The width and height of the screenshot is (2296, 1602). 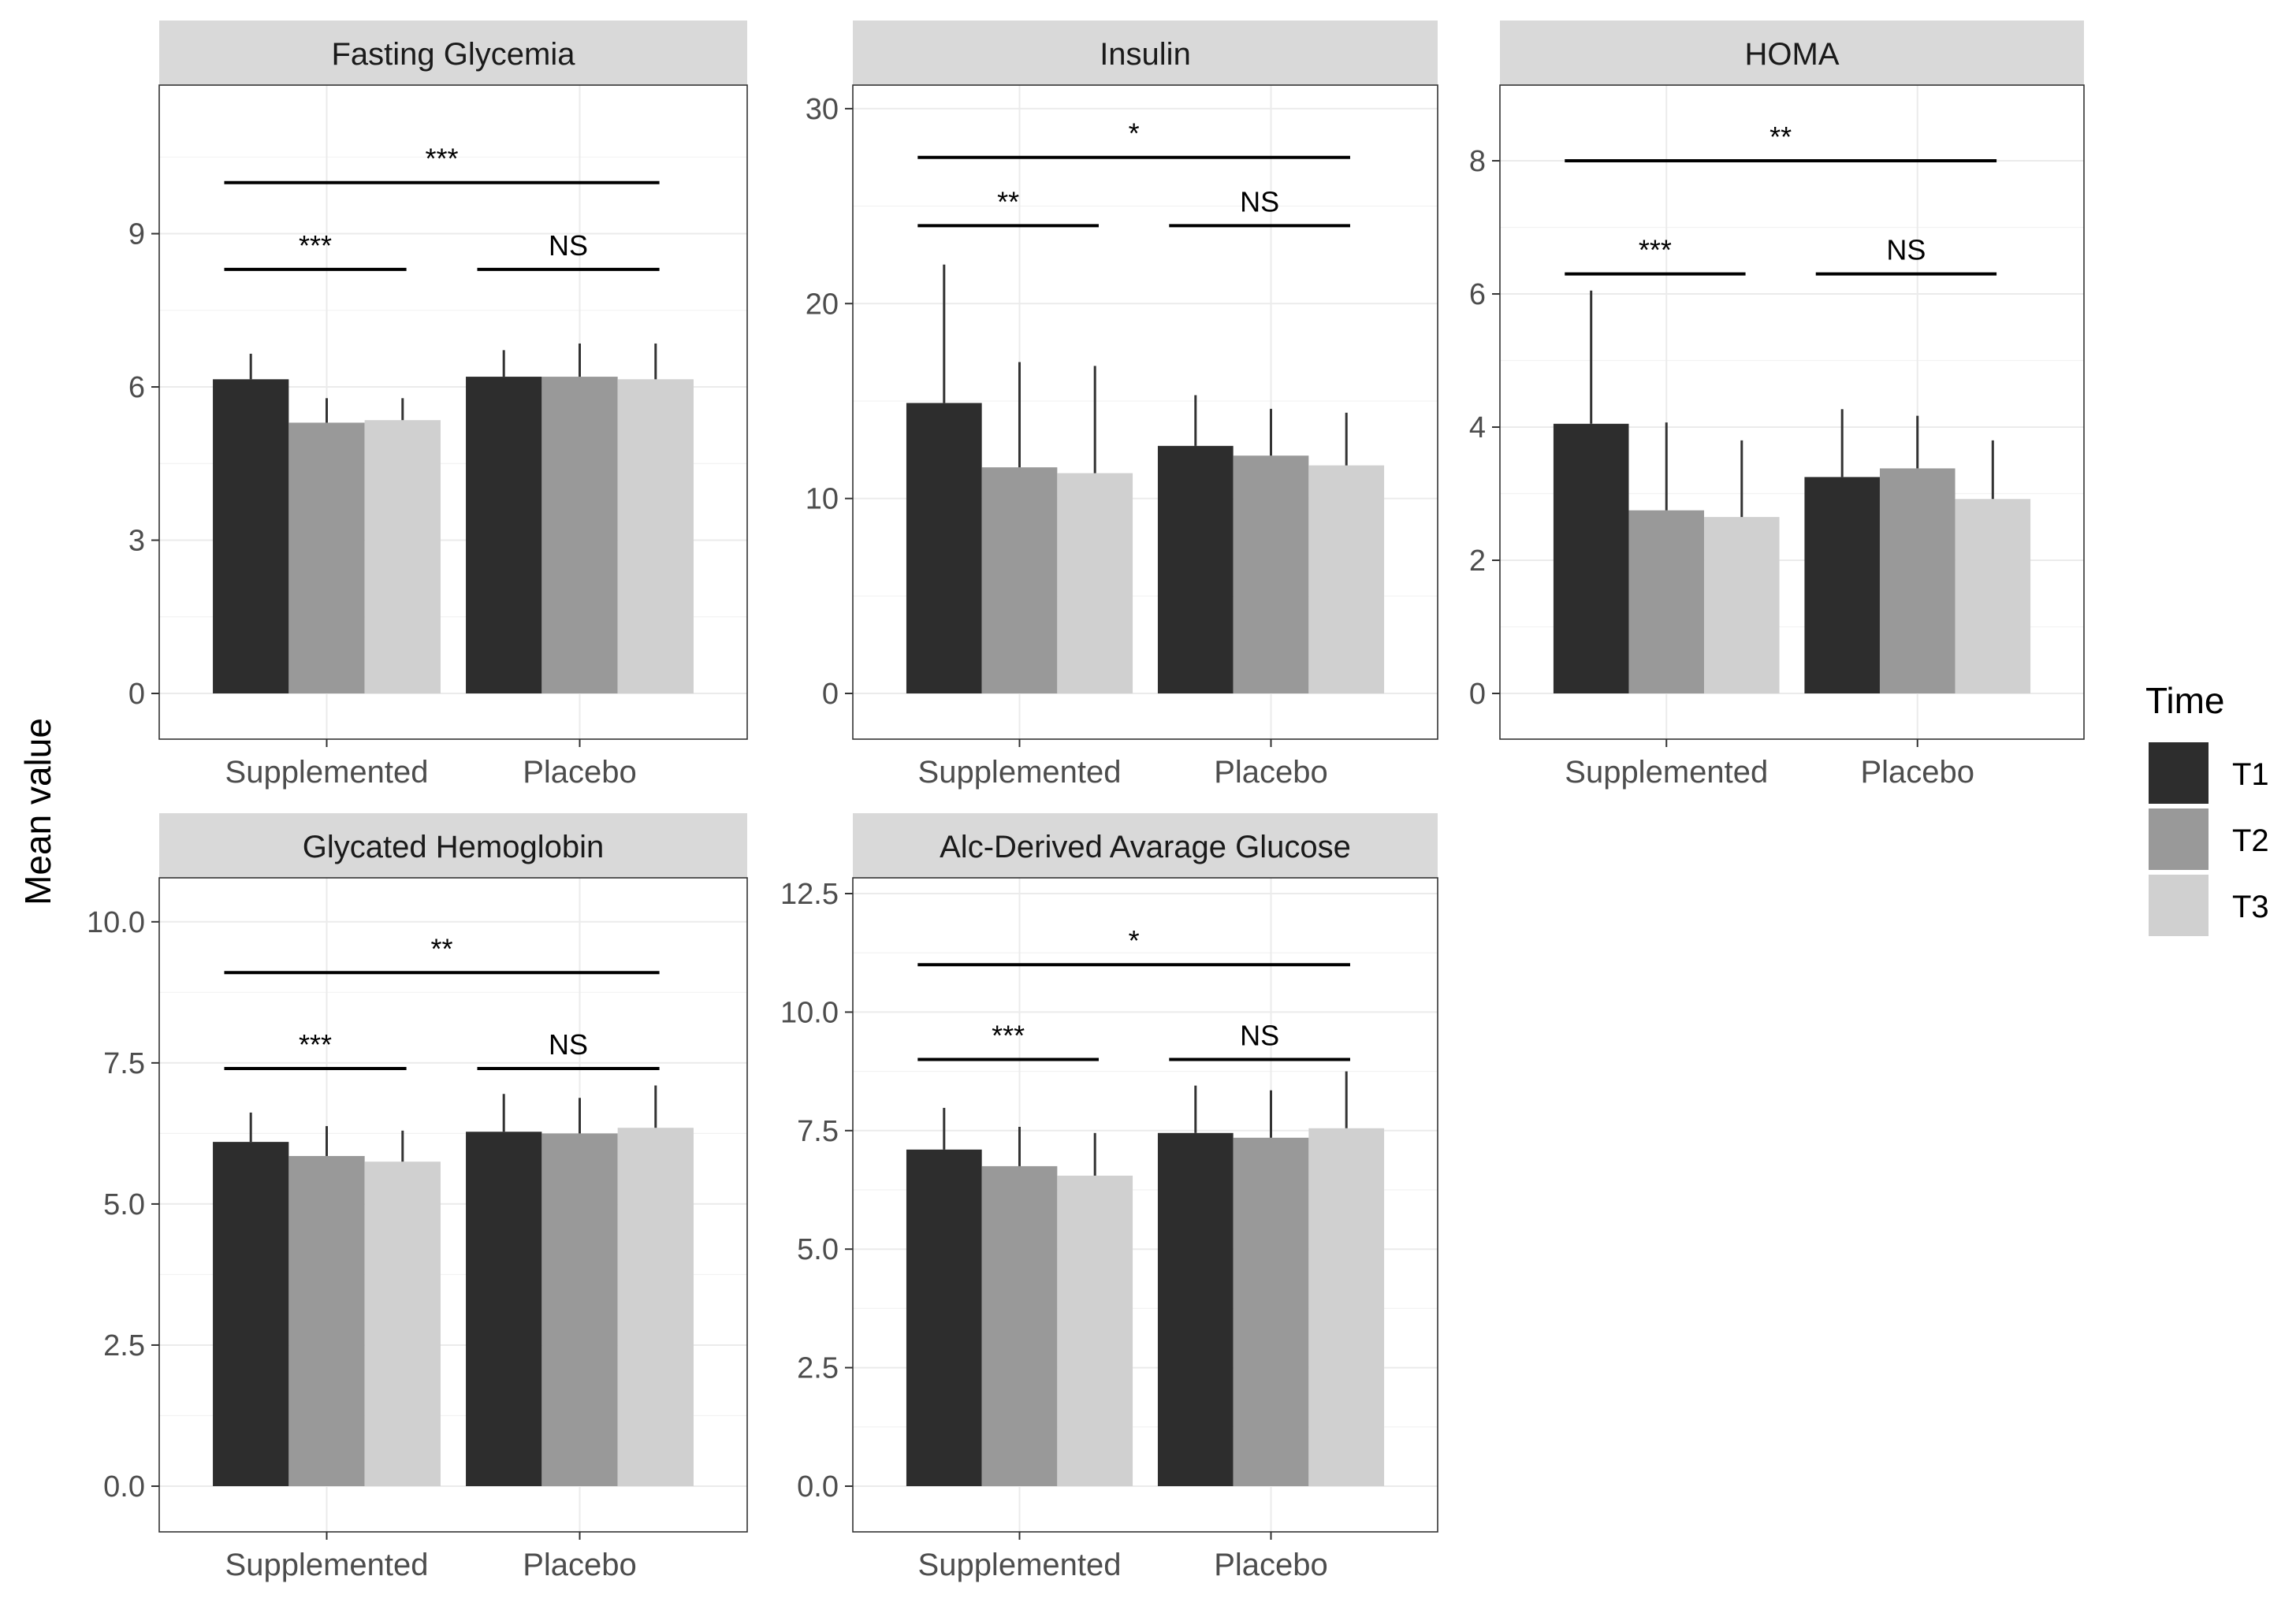 What do you see at coordinates (1477, 161) in the screenshot?
I see `y-tick-label: 8` at bounding box center [1477, 161].